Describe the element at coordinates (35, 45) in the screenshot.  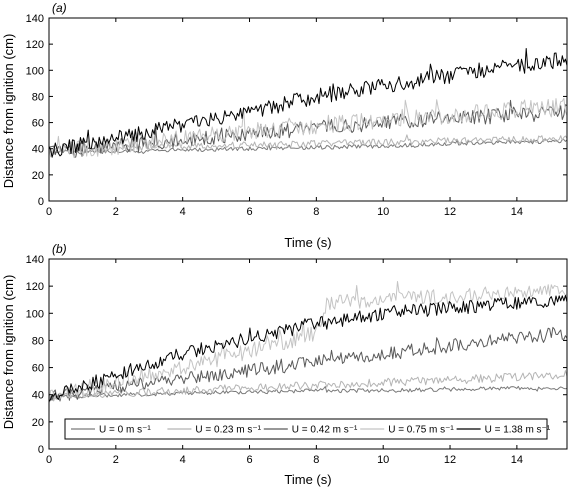
I see `y-tick-label-a-6: 120` at that location.